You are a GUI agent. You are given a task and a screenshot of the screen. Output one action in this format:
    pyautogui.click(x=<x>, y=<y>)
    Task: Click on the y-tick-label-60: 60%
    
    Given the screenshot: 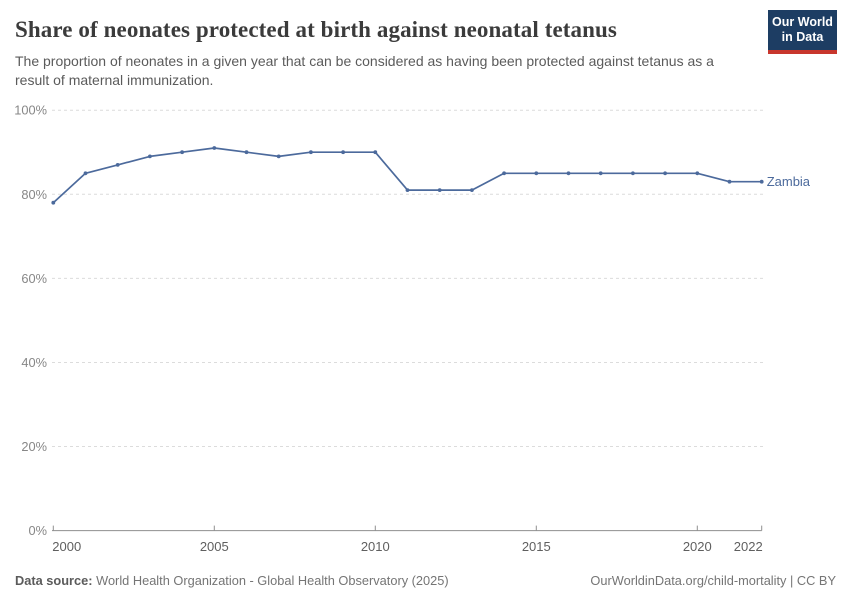 What is the action you would take?
    pyautogui.click(x=34, y=278)
    